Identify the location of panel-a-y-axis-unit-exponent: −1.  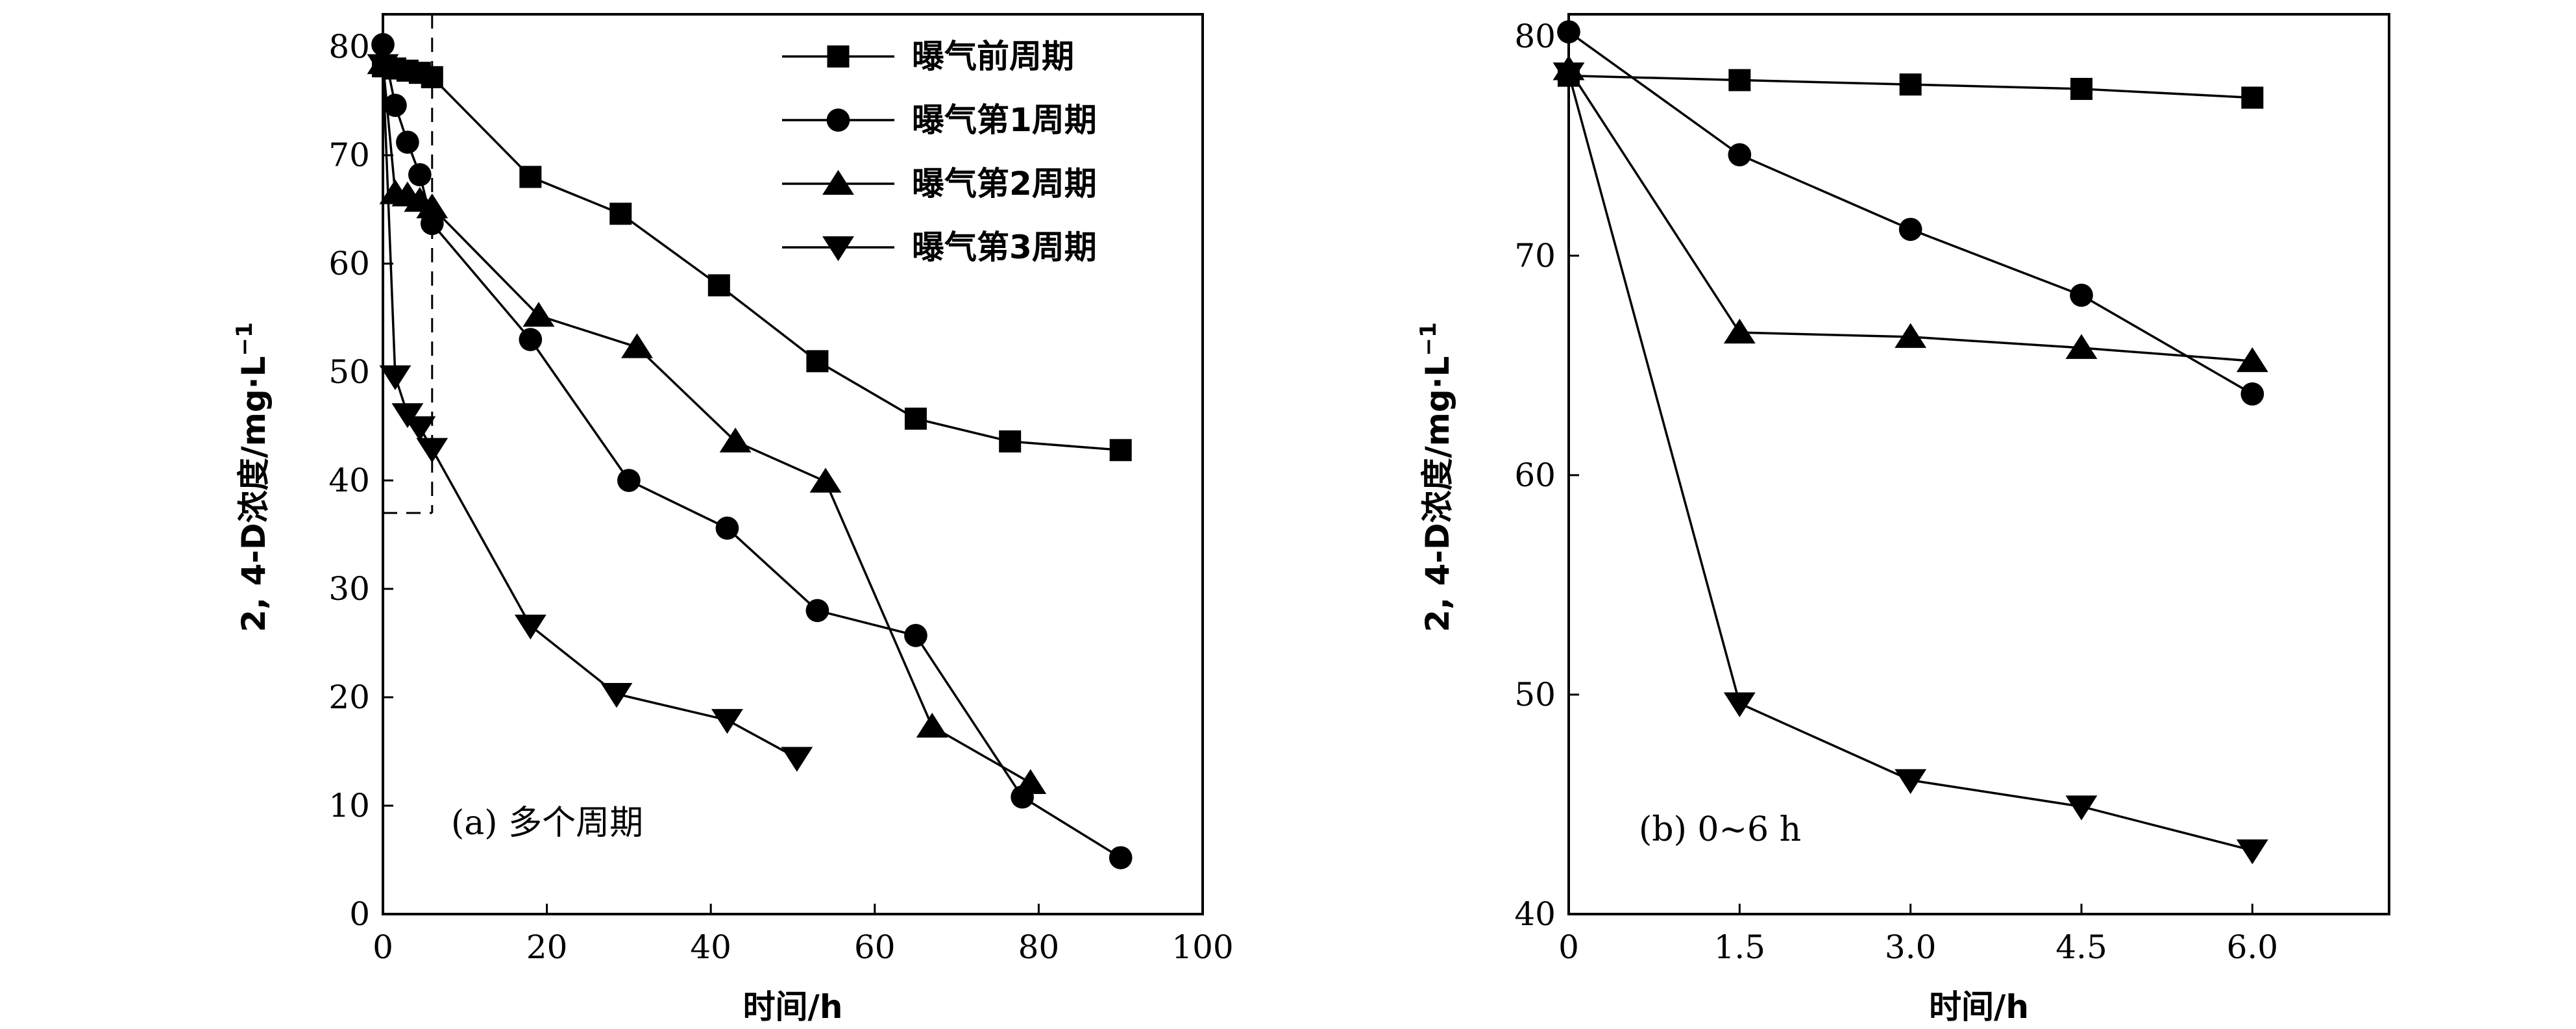
(245, 339).